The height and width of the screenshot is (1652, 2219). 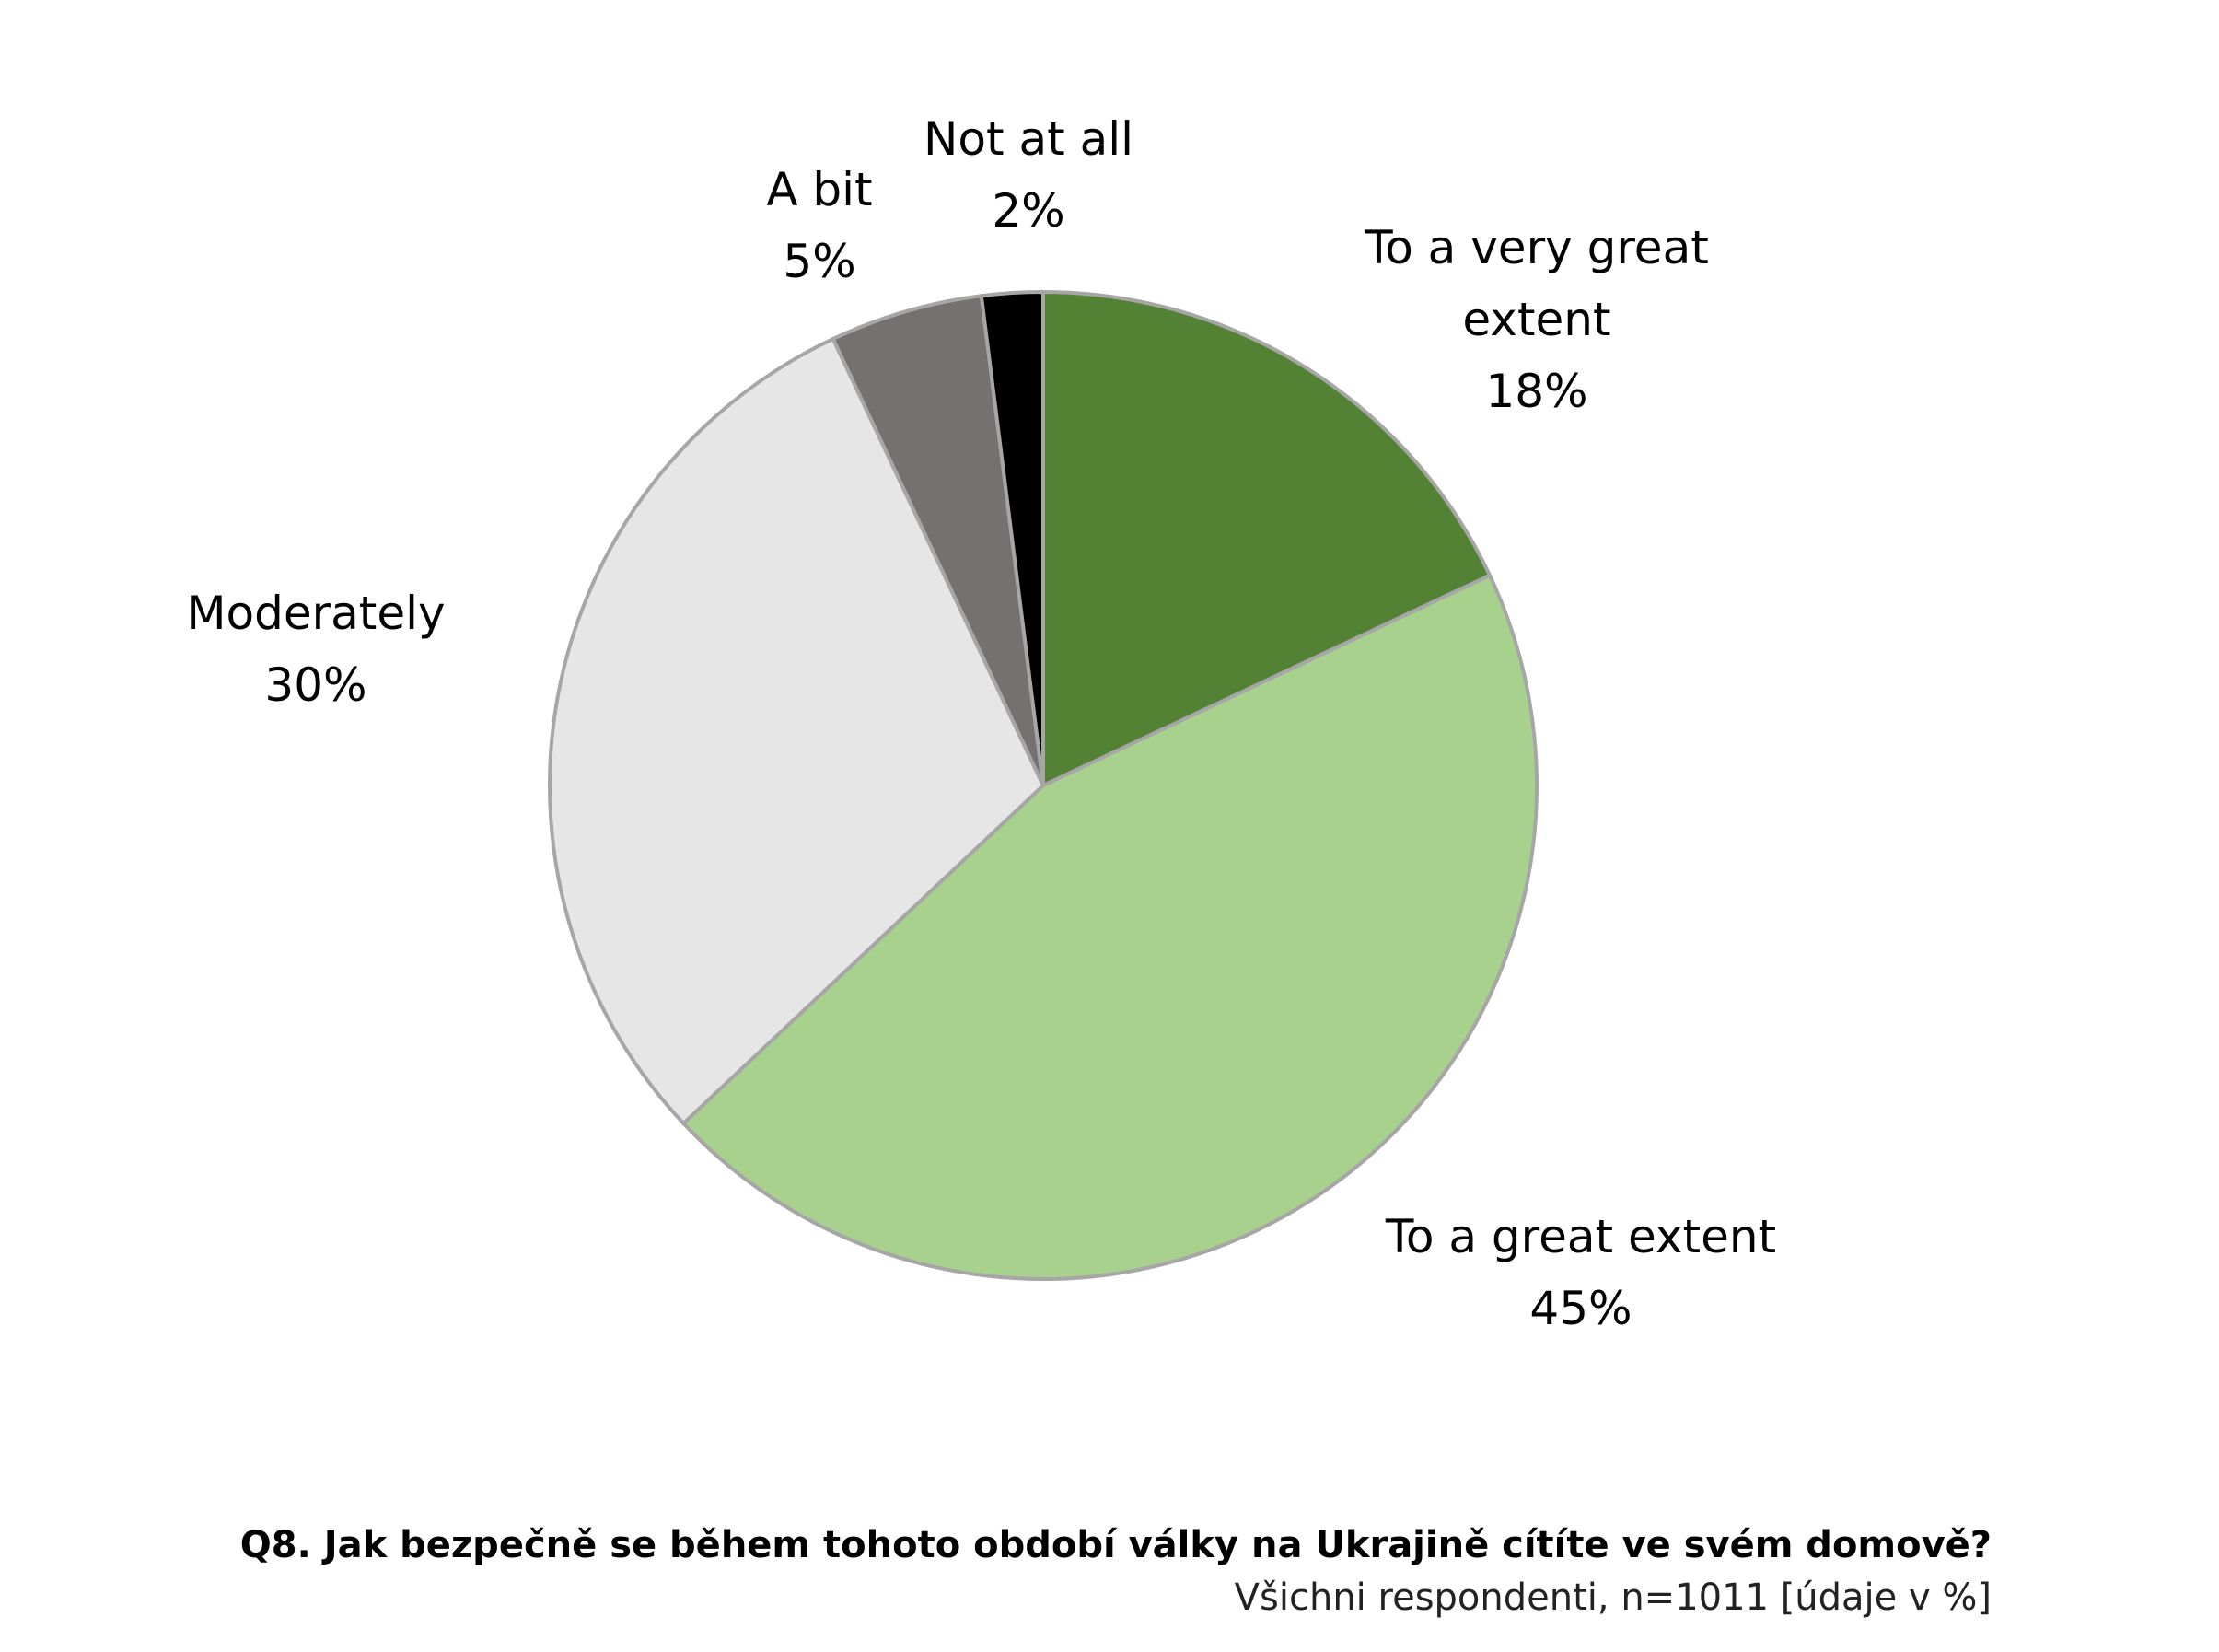 I want to click on value-label: 18%, so click(x=1536, y=391).